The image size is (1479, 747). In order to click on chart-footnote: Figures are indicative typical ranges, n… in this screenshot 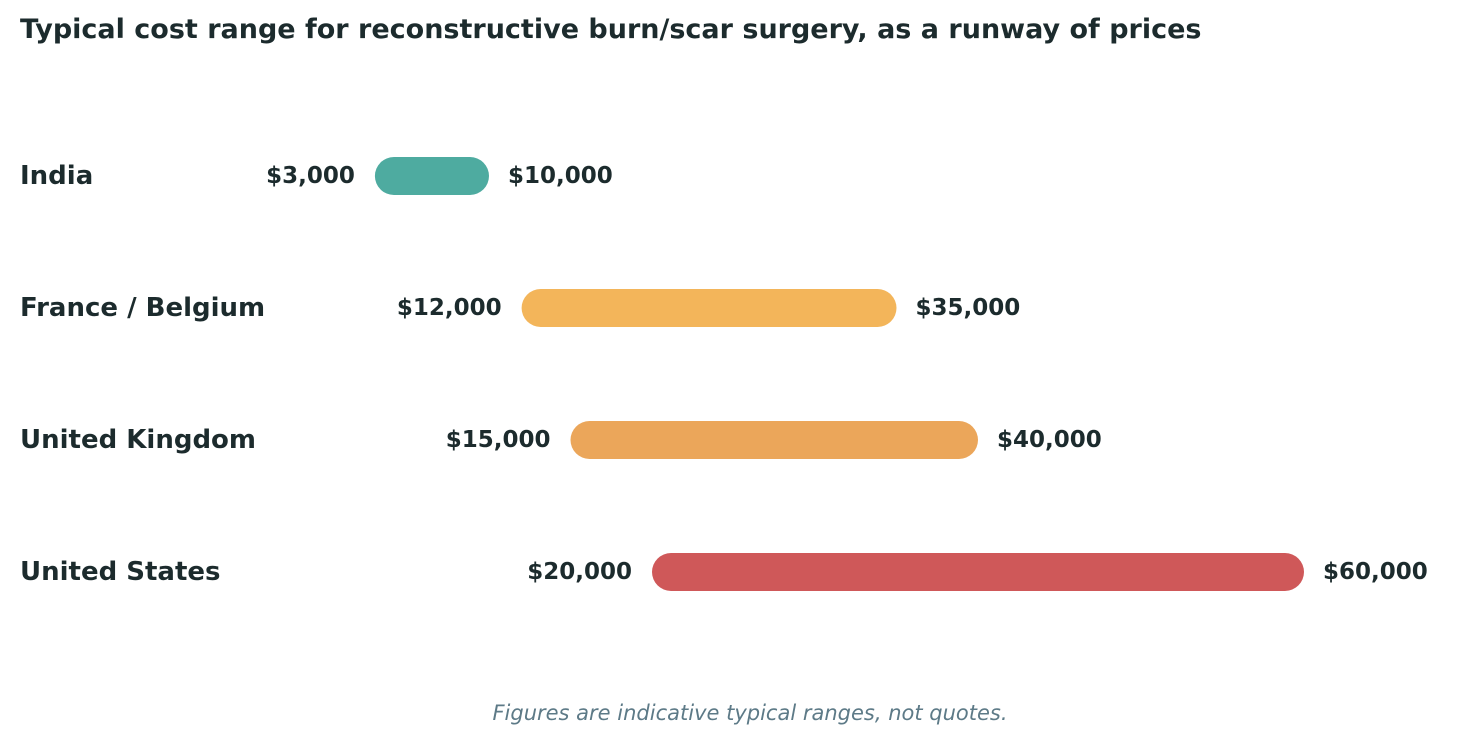, I will do `click(750, 713)`.